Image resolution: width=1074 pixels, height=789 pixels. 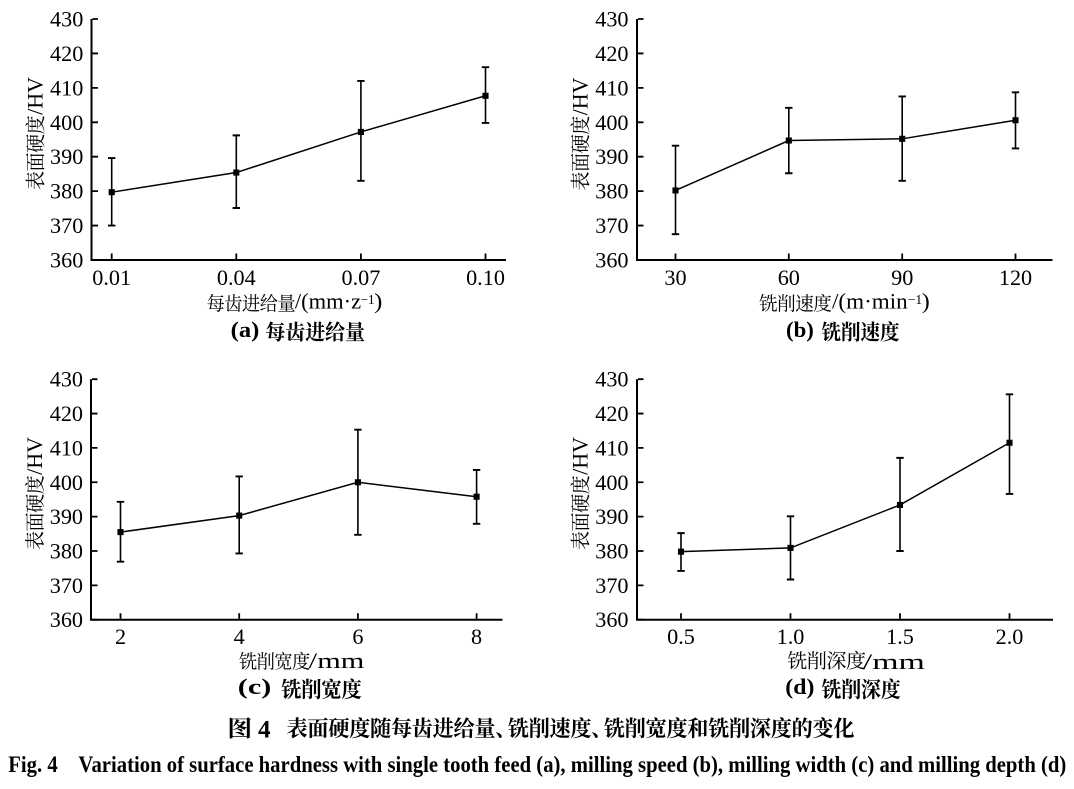 I want to click on svg-text: 0.07, so click(x=360, y=277).